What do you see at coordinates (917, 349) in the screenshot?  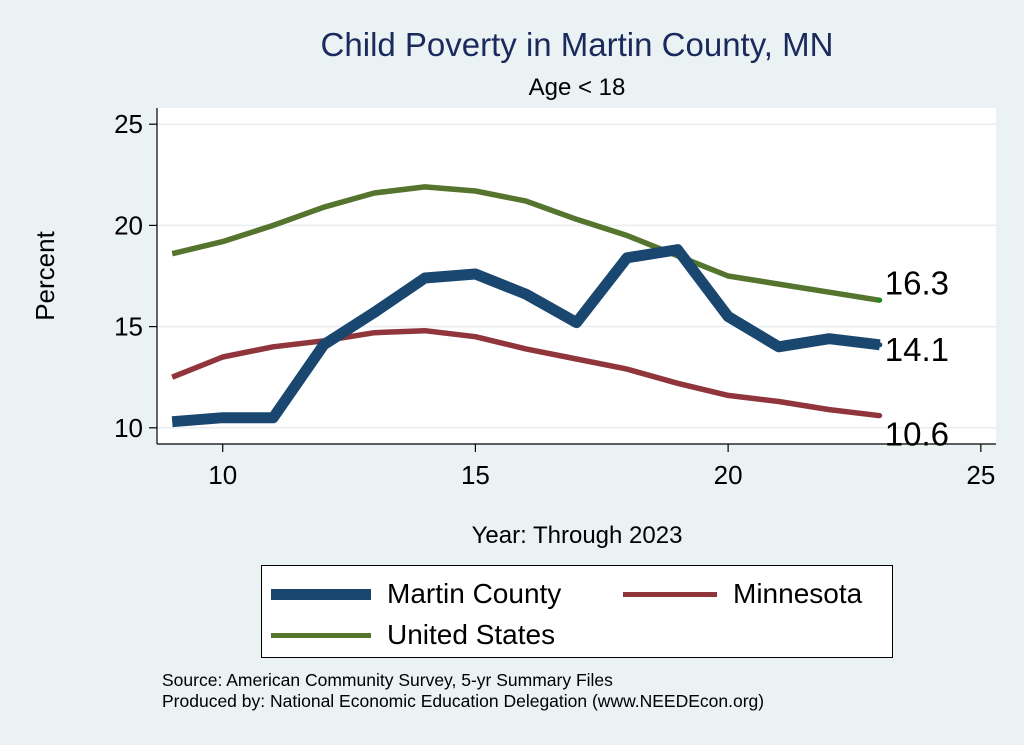 I see `end-label-martin-county: 14.1` at bounding box center [917, 349].